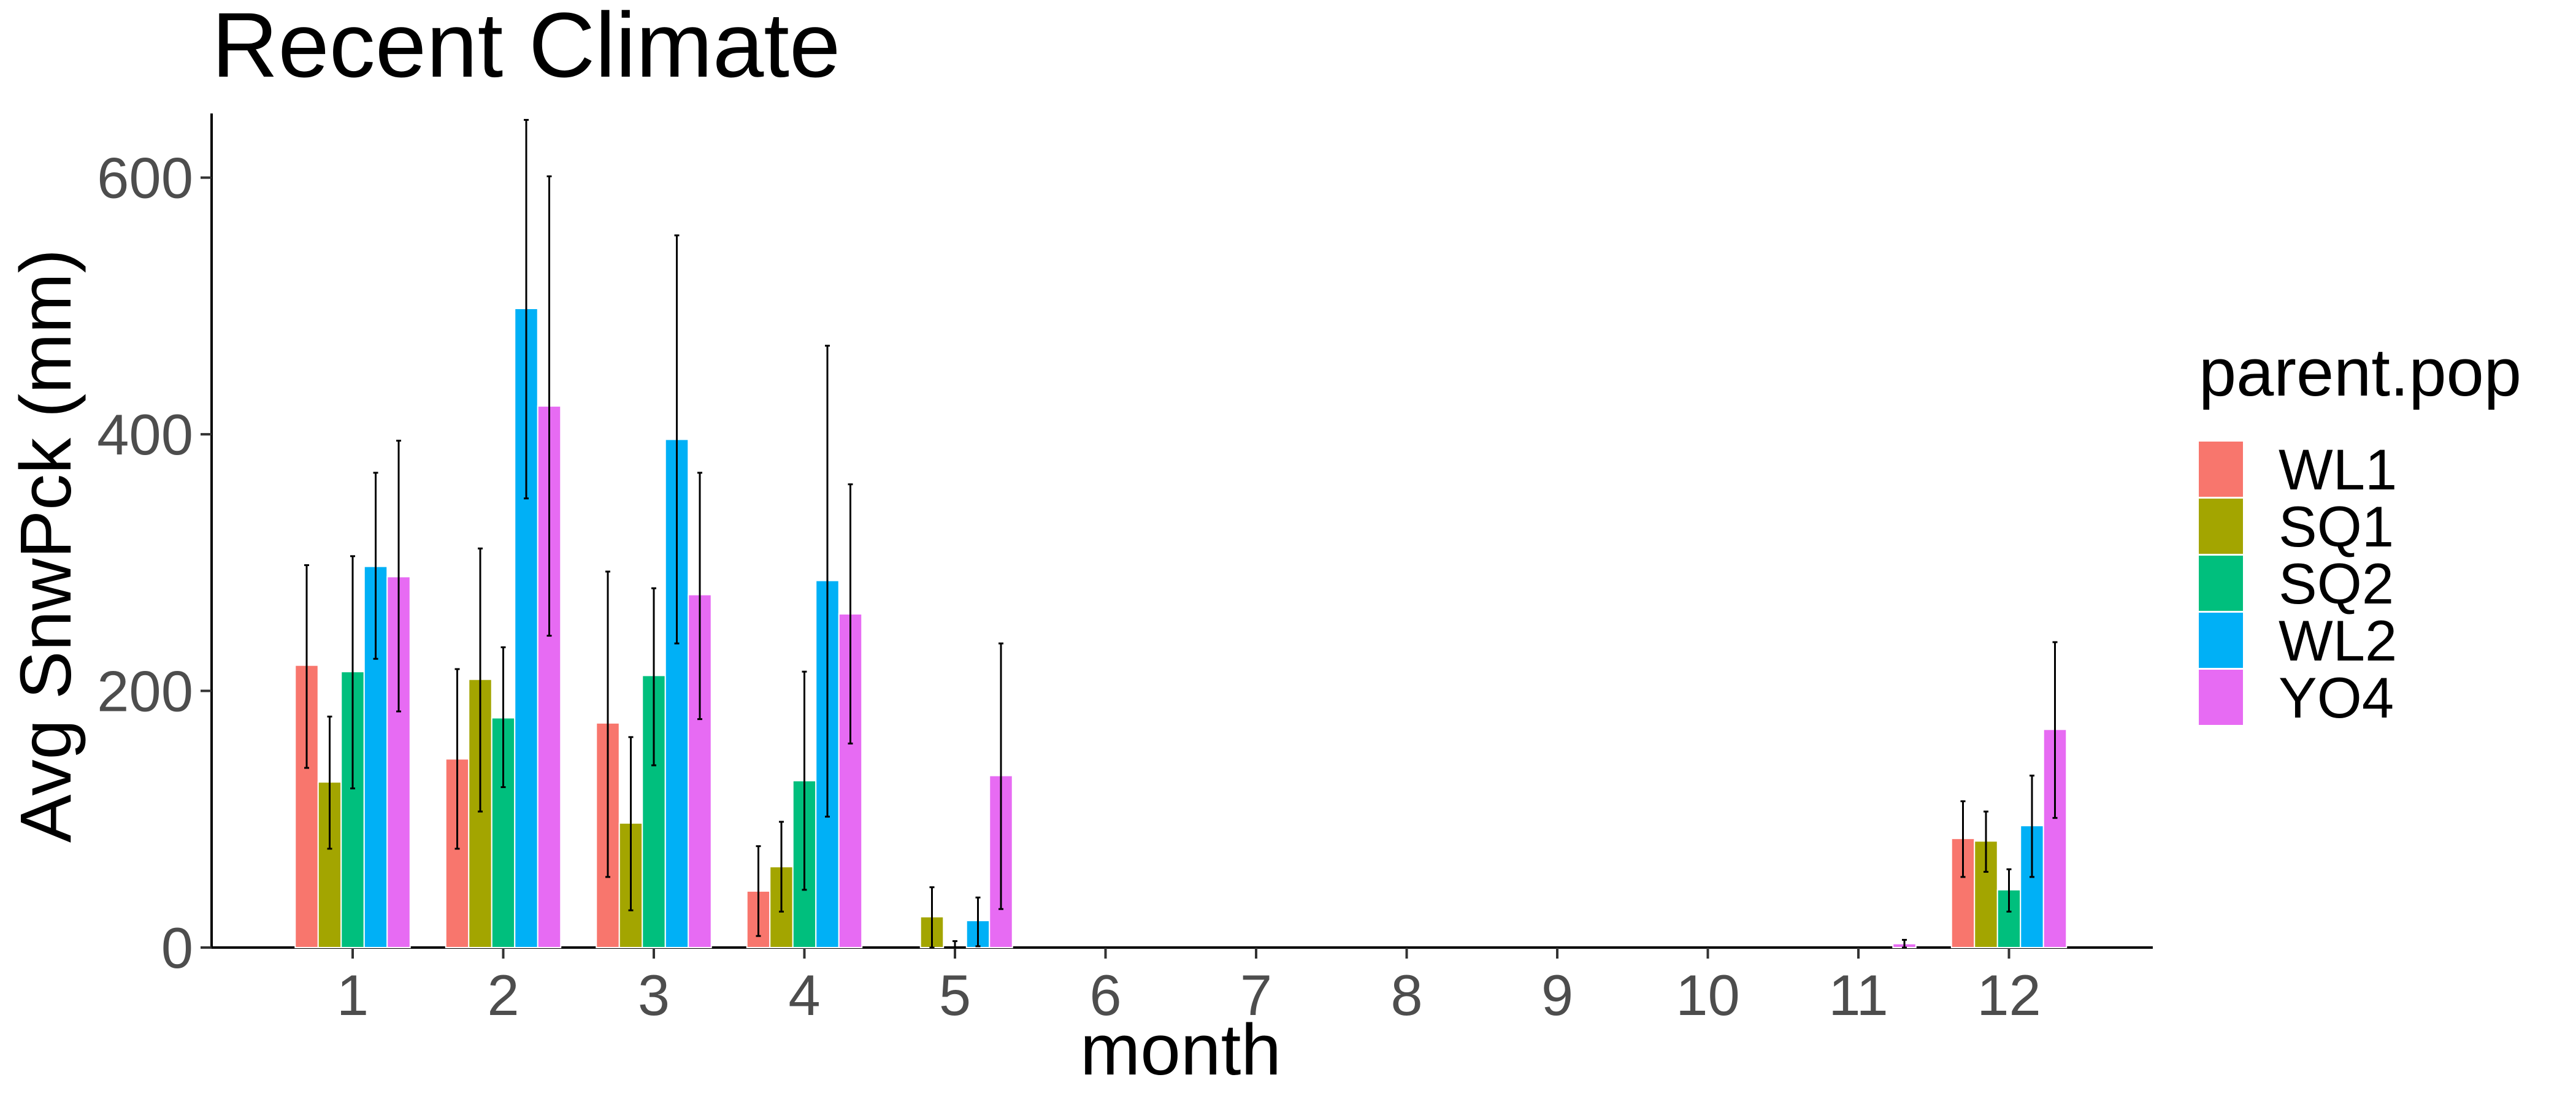  What do you see at coordinates (2336, 697) in the screenshot?
I see `legend-label-yo4: YO4` at bounding box center [2336, 697].